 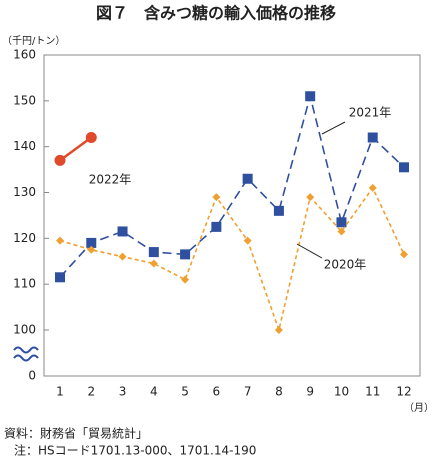 I want to click on x-tick-label: 10, so click(x=341, y=392).